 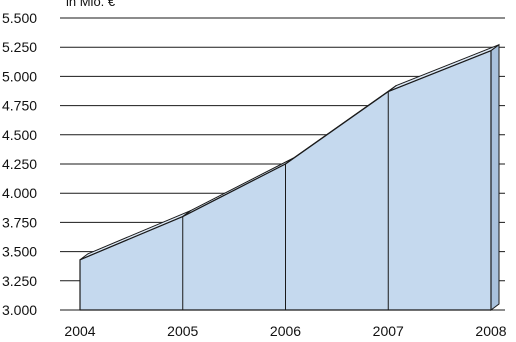 I want to click on x-axis-ticks: 2004 2005 2006 2007 2008, so click(x=285, y=331).